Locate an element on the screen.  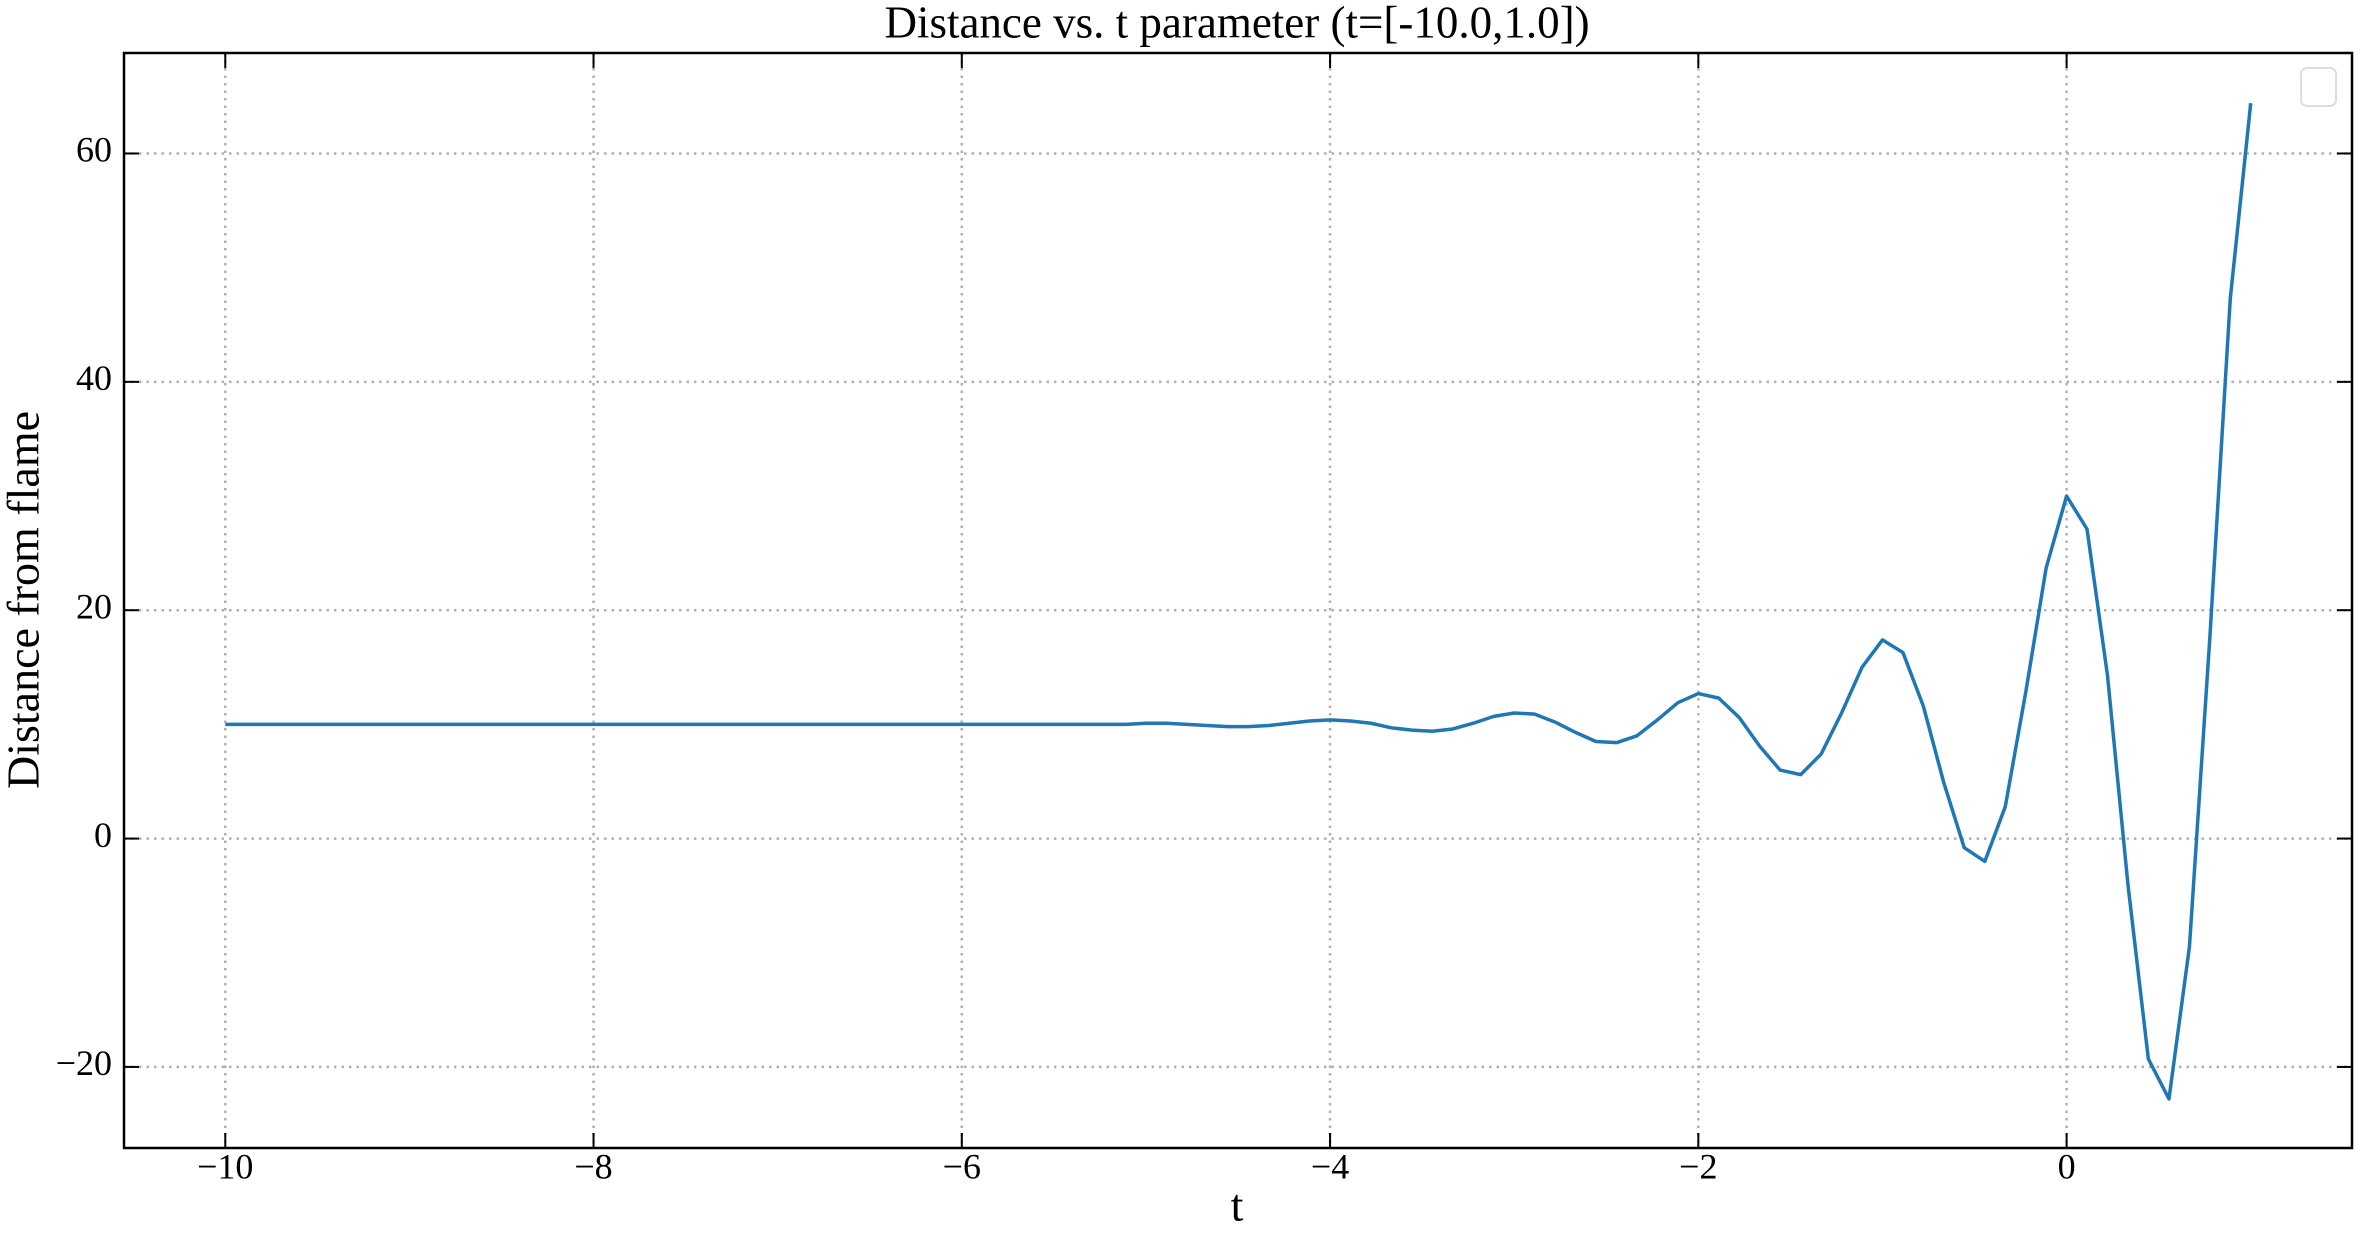
y-tick-label: 60 is located at coordinates (94, 150).